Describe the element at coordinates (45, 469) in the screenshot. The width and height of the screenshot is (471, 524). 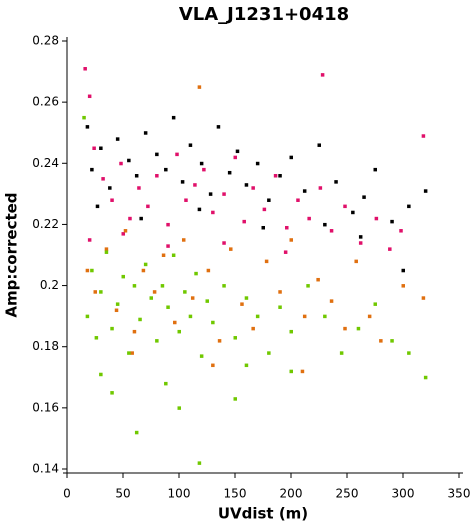
I see `y-tick-label: 0.14` at that location.